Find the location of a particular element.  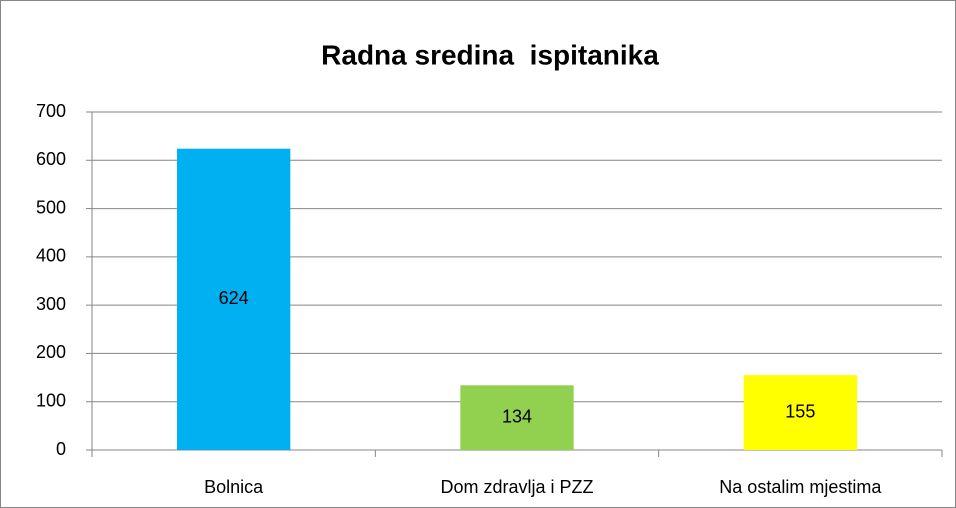

chart-title: Radna sredina ispitanika is located at coordinates (490, 54).